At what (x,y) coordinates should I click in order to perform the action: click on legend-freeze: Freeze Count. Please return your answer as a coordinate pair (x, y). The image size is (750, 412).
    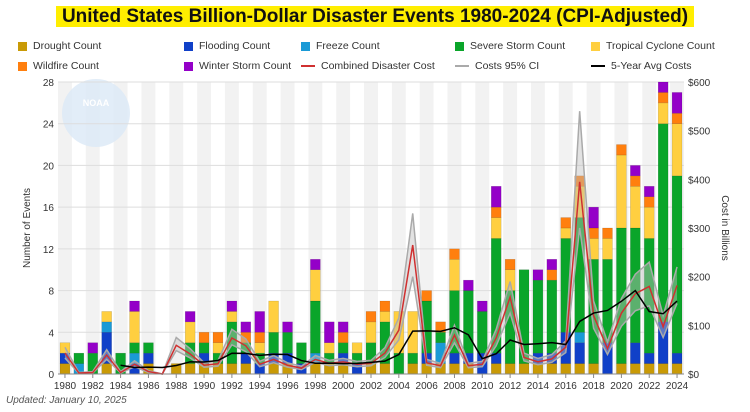
    Looking at the image, I should click on (340, 46).